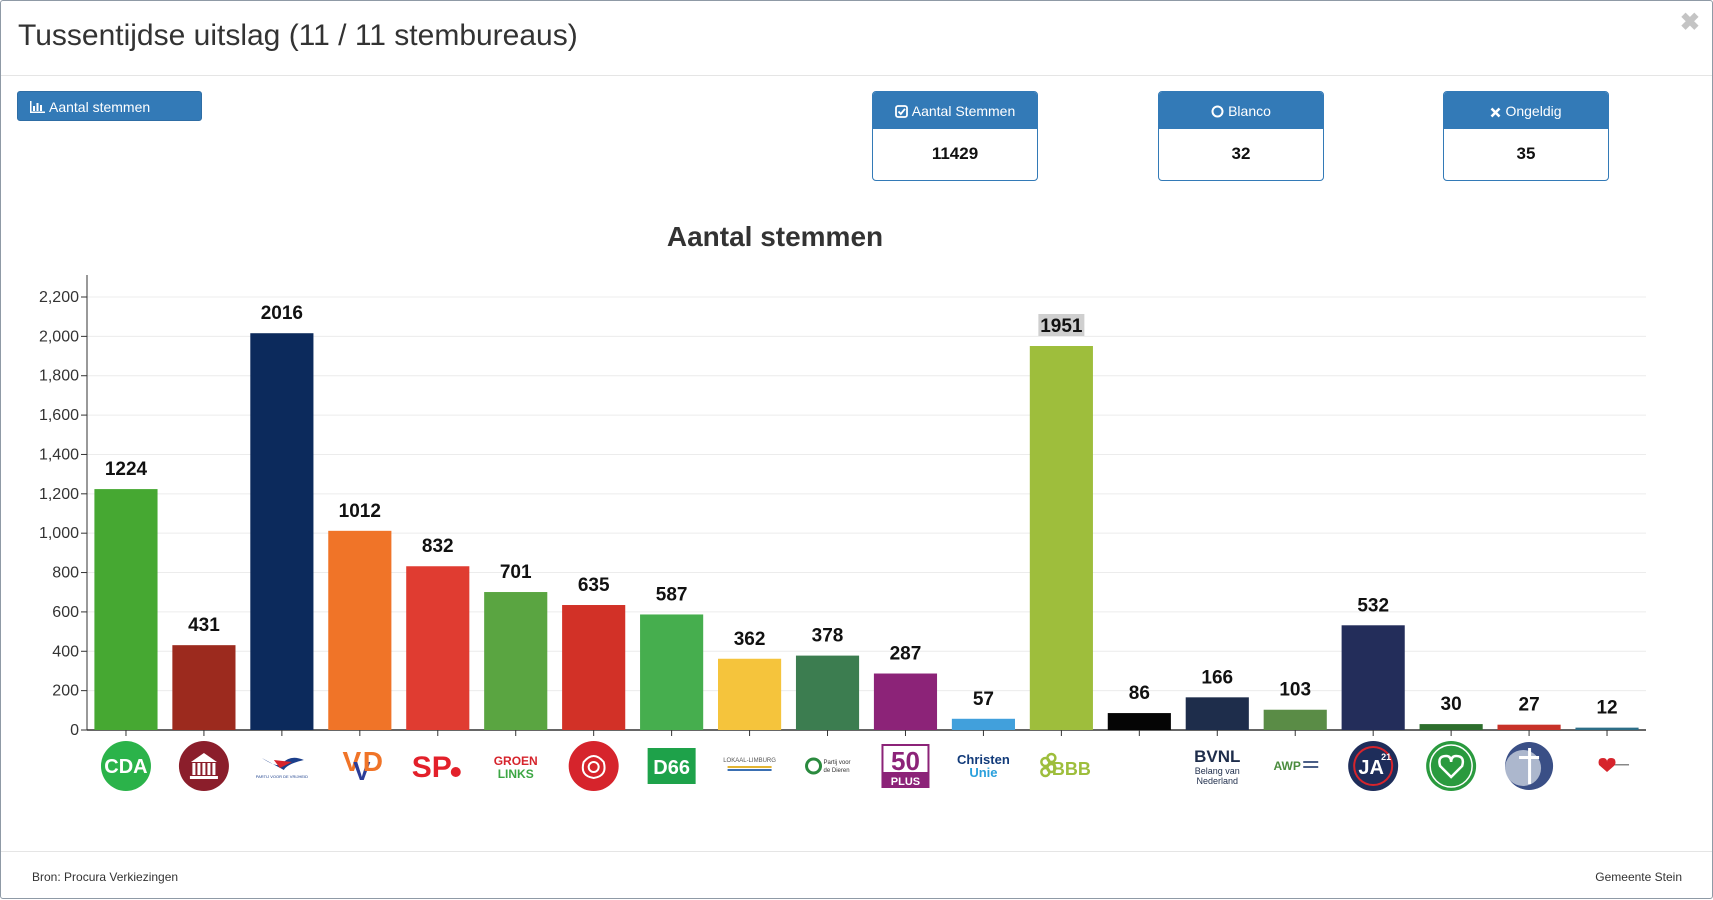 The width and height of the screenshot is (1713, 900). Describe the element at coordinates (1217, 771) in the screenshot. I see `logo-text: Belang van` at that location.